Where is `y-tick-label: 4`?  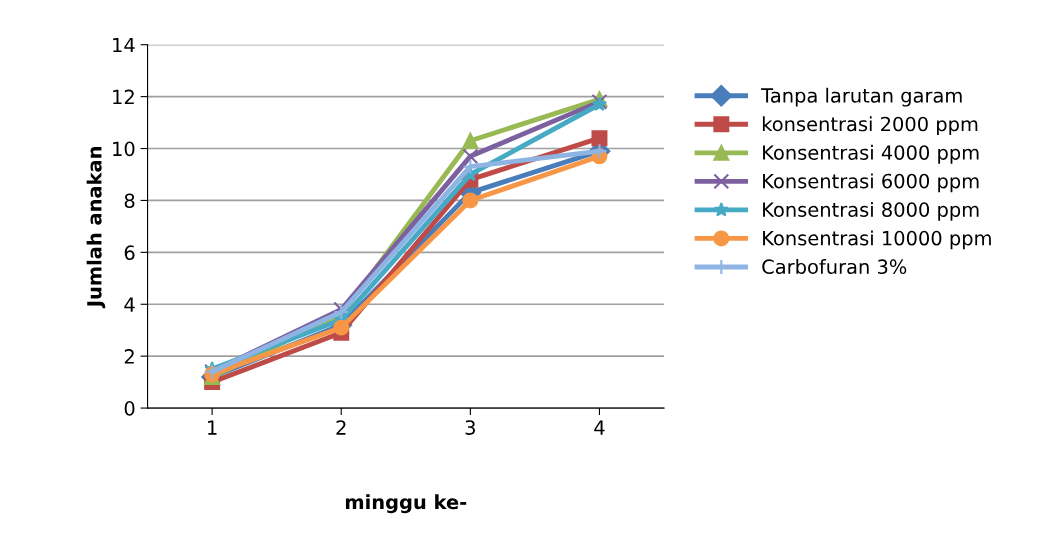 y-tick-label: 4 is located at coordinates (129, 304).